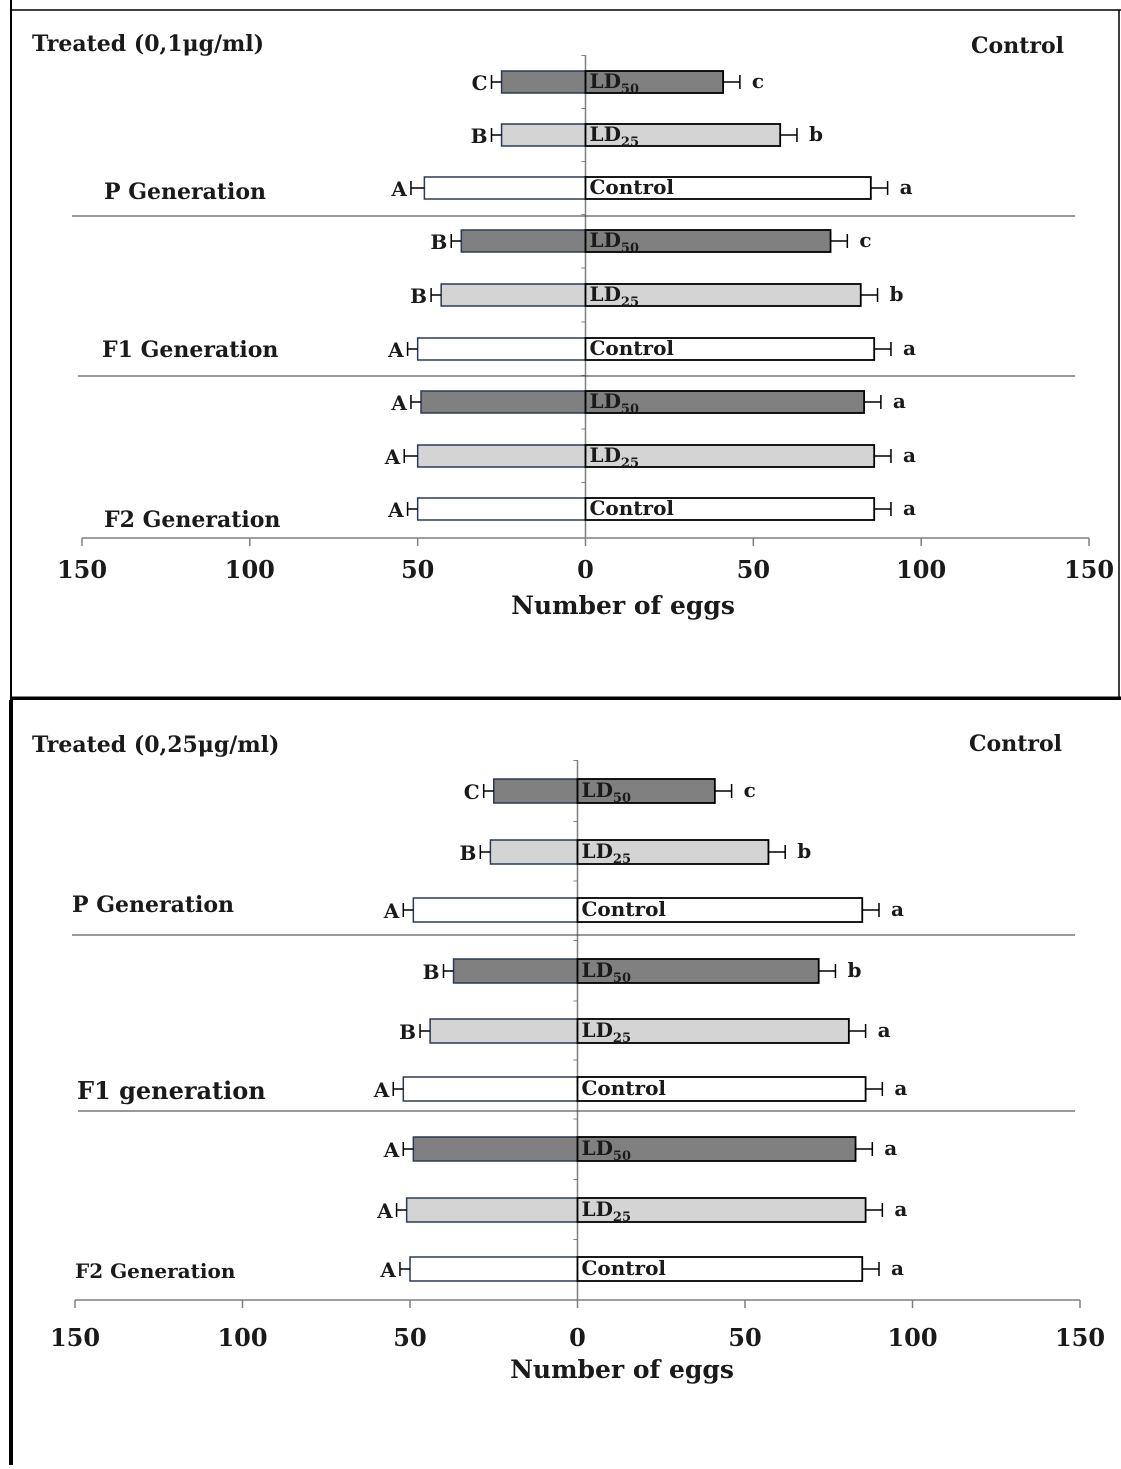 This screenshot has width=1121, height=1469. What do you see at coordinates (155, 745) in the screenshot?
I see `left-header: Treated (0,25μg/ml)` at bounding box center [155, 745].